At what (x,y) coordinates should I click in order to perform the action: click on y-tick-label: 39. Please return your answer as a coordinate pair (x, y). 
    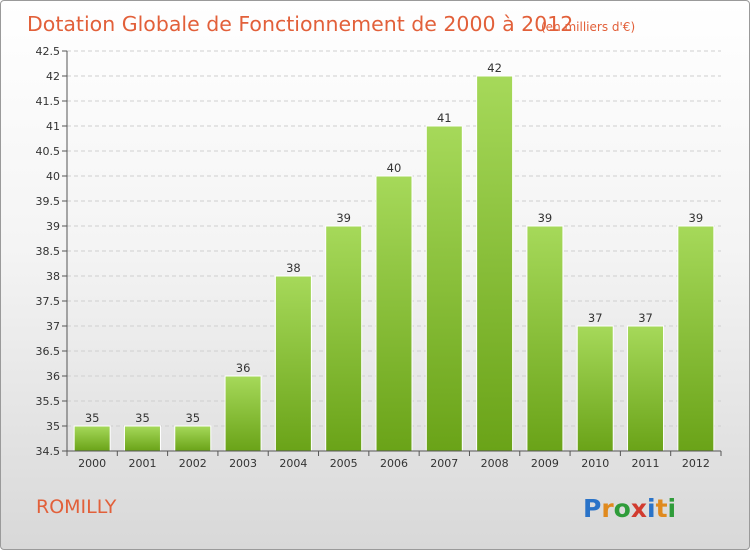
    Looking at the image, I should click on (53, 226).